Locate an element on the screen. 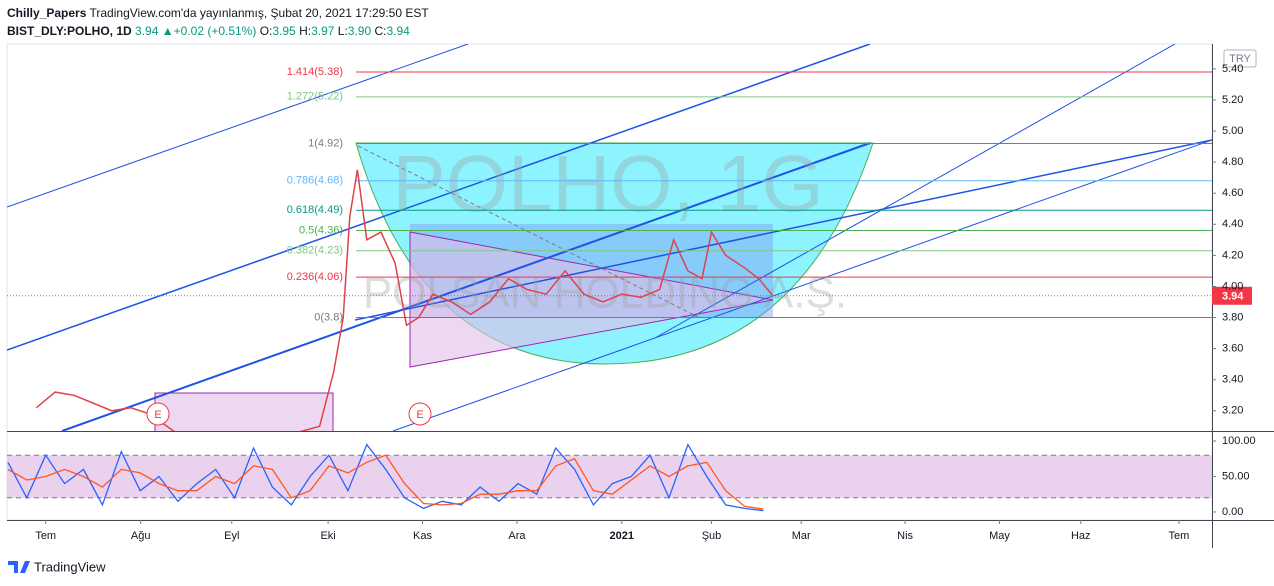 Image resolution: width=1274 pixels, height=586 pixels. band-fill is located at coordinates (609, 476).